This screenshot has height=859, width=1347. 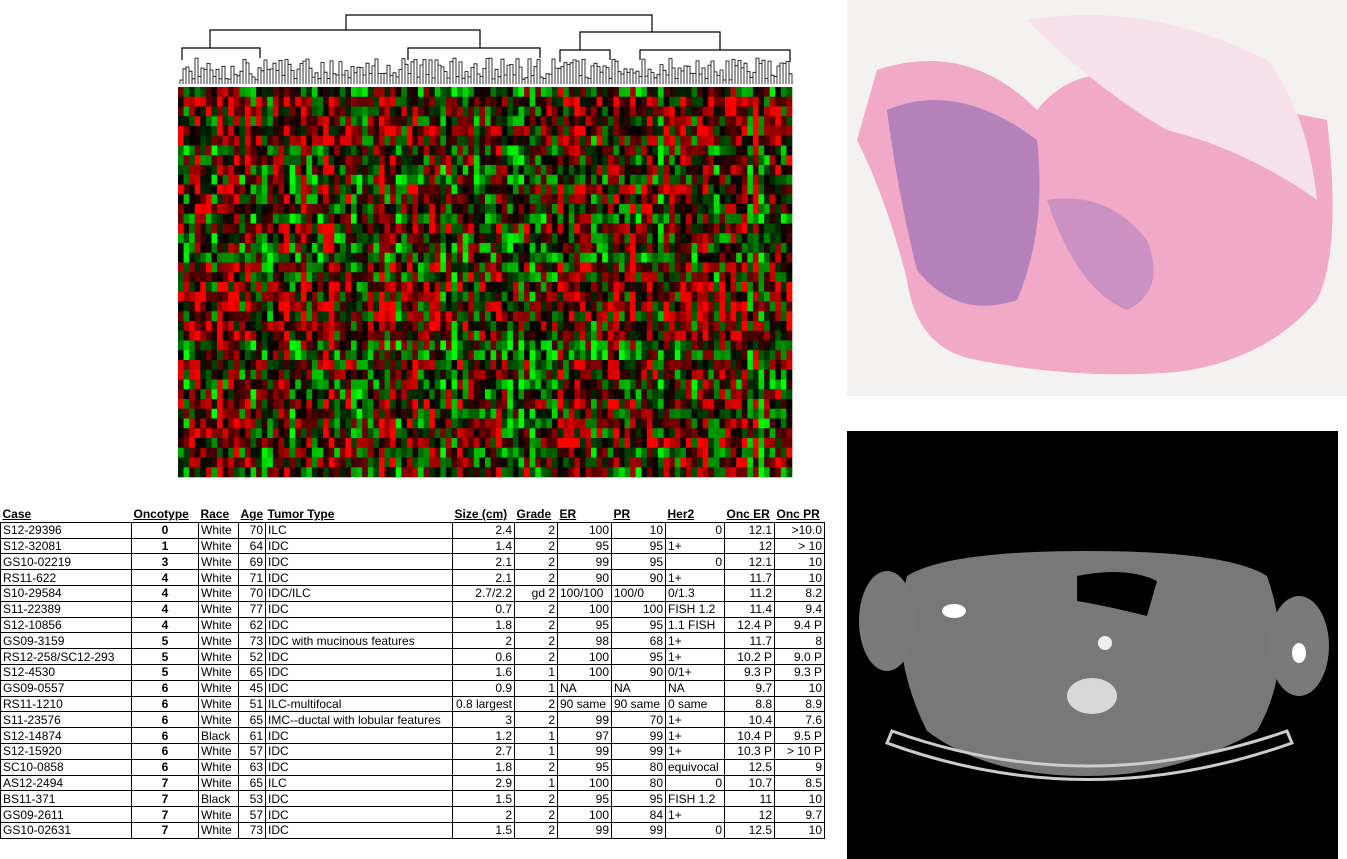 What do you see at coordinates (483, 593) in the screenshot?
I see `table-cell: 2.7/2.2` at bounding box center [483, 593].